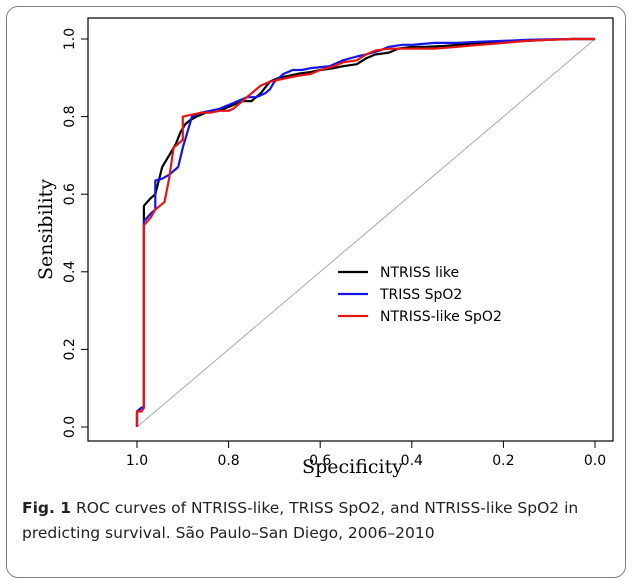 The height and width of the screenshot is (586, 634). What do you see at coordinates (352, 467) in the screenshot?
I see `x-axis-label: Specificity` at bounding box center [352, 467].